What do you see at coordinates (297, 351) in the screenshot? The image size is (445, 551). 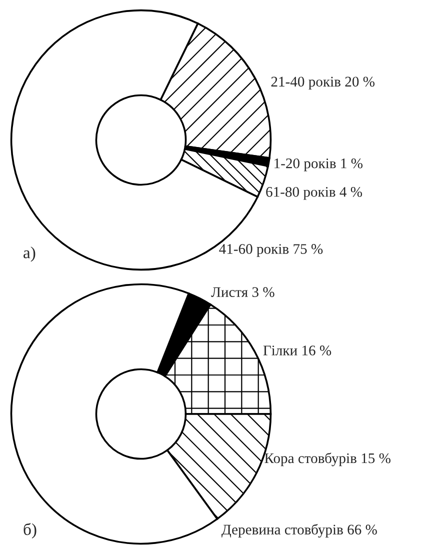 I see `slice-label: Гілки 16 %` at bounding box center [297, 351].